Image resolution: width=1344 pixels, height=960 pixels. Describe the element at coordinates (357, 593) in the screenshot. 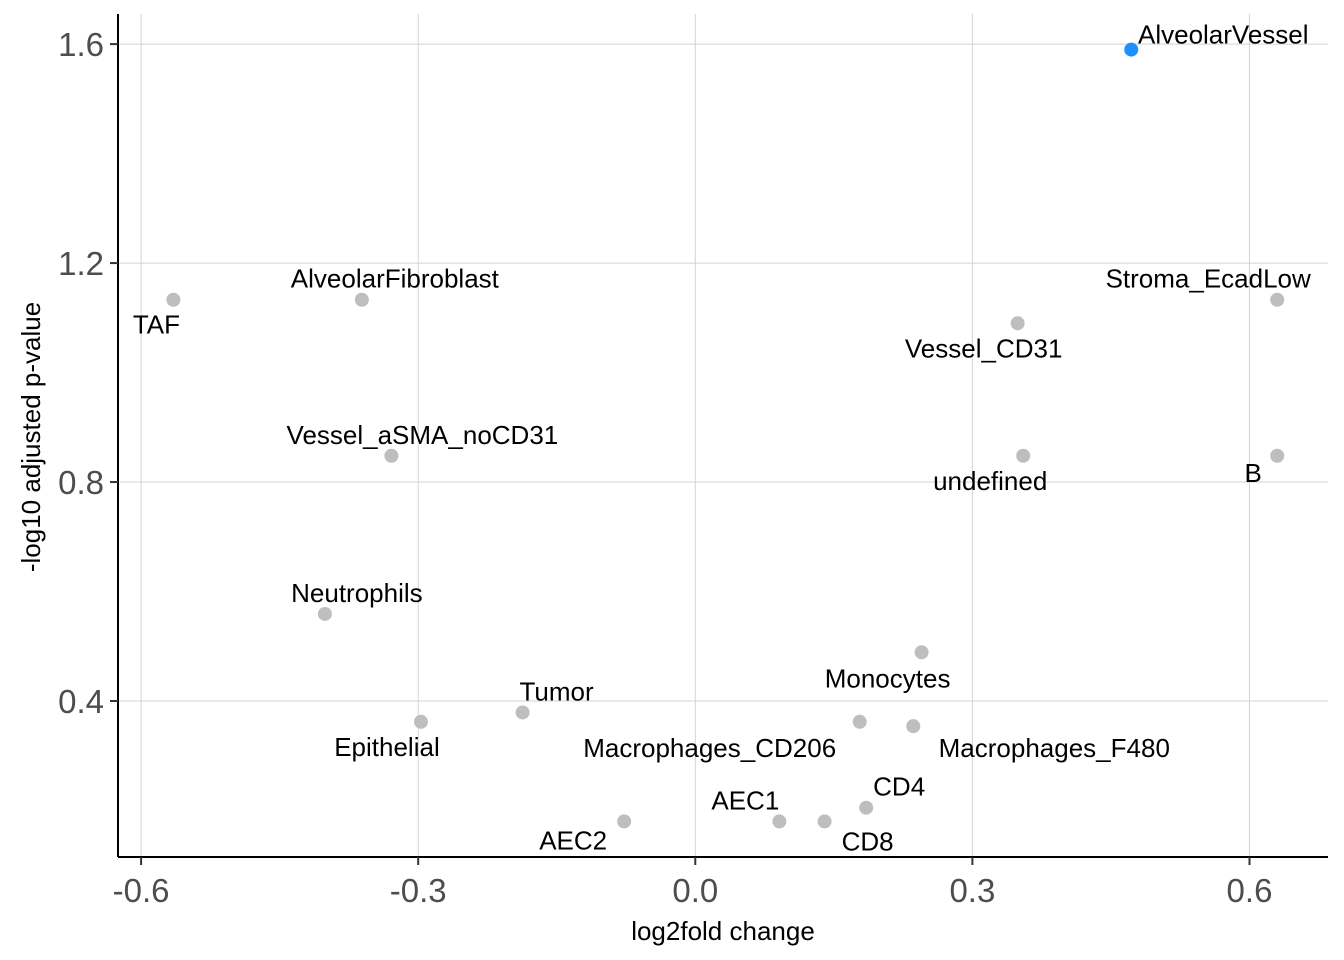

I see `point-label: Neutrophils` at that location.